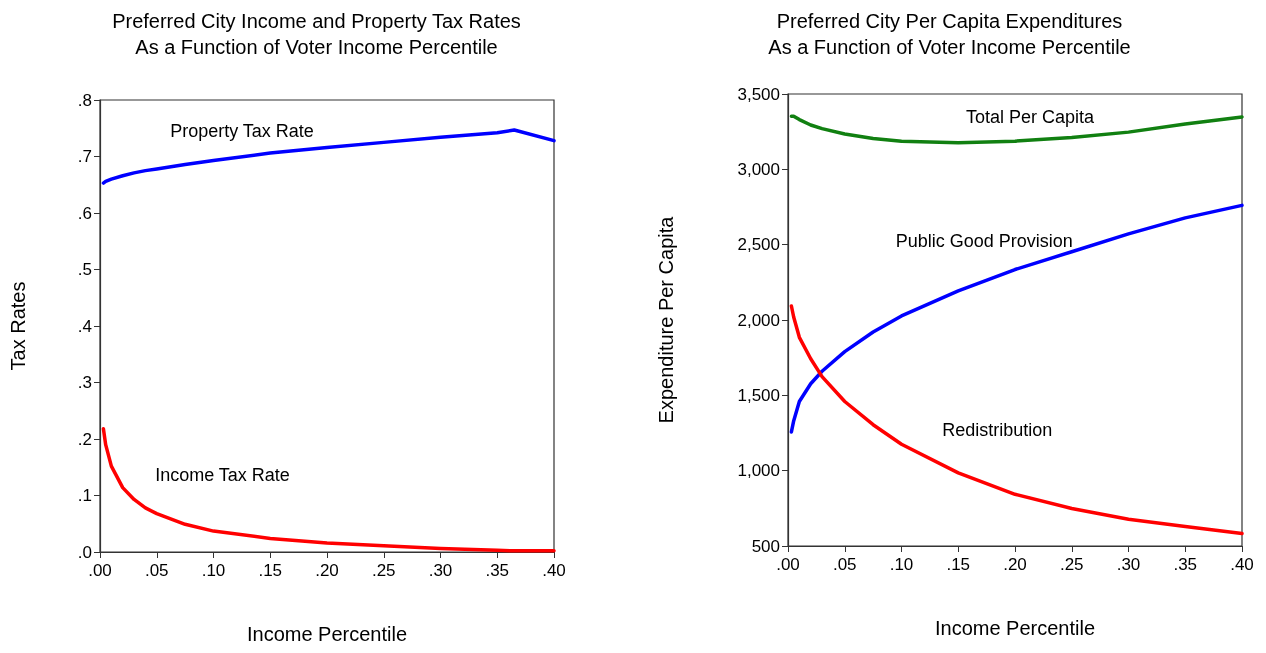 This screenshot has width=1266, height=653. What do you see at coordinates (666, 319) in the screenshot?
I see `y-axis-title: Expenditure Per Capita` at bounding box center [666, 319].